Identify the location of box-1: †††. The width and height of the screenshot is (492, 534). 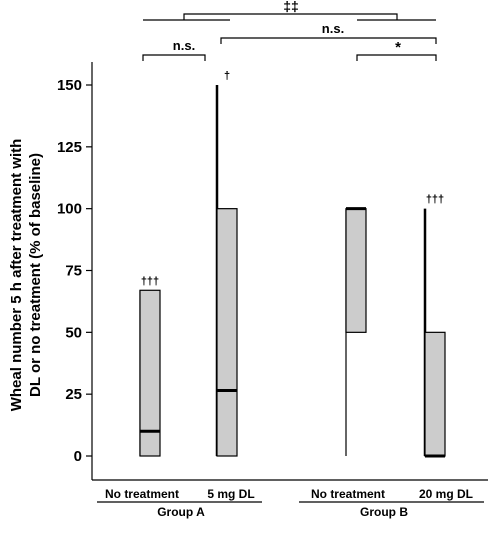
(150, 366).